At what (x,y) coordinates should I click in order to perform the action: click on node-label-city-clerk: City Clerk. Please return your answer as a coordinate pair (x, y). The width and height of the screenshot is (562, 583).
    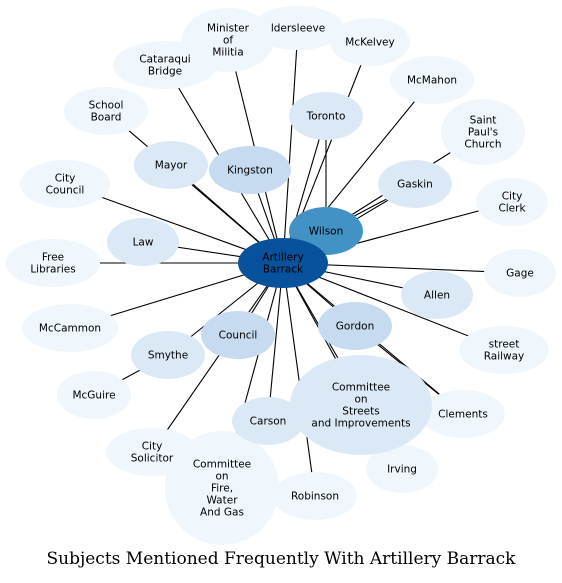
    Looking at the image, I should click on (512, 203).